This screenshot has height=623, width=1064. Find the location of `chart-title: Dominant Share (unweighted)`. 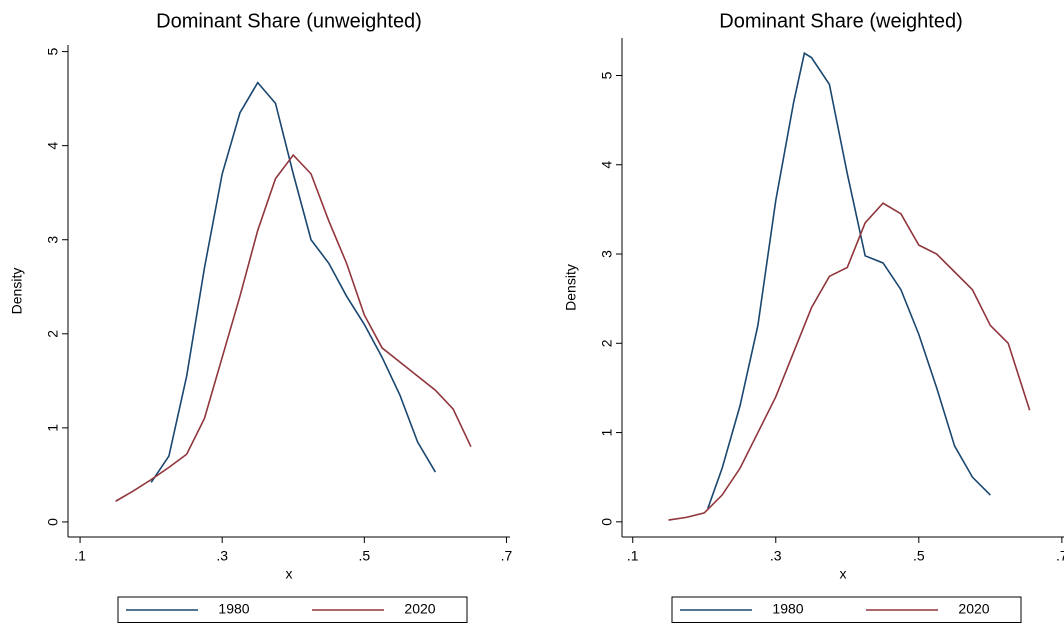

chart-title: Dominant Share (unweighted) is located at coordinates (289, 21).